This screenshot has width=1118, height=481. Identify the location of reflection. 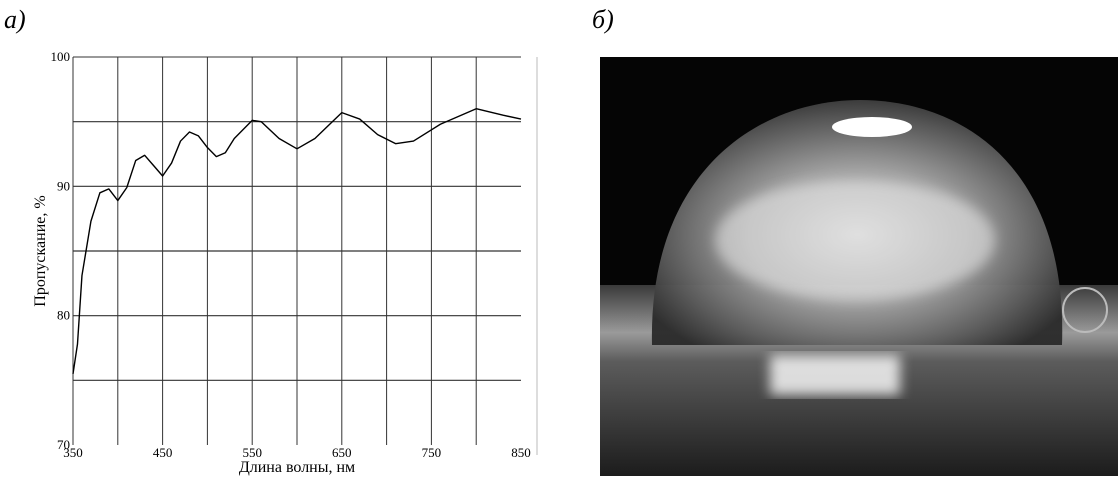
(835, 375).